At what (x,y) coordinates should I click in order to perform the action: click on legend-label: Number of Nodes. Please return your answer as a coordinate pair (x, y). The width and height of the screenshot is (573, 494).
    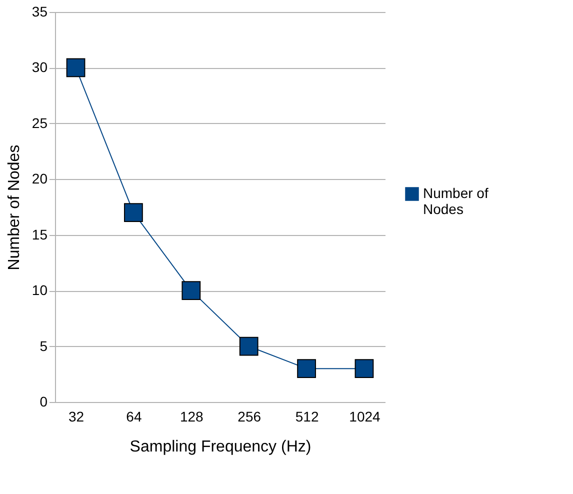
    Looking at the image, I should click on (455, 201).